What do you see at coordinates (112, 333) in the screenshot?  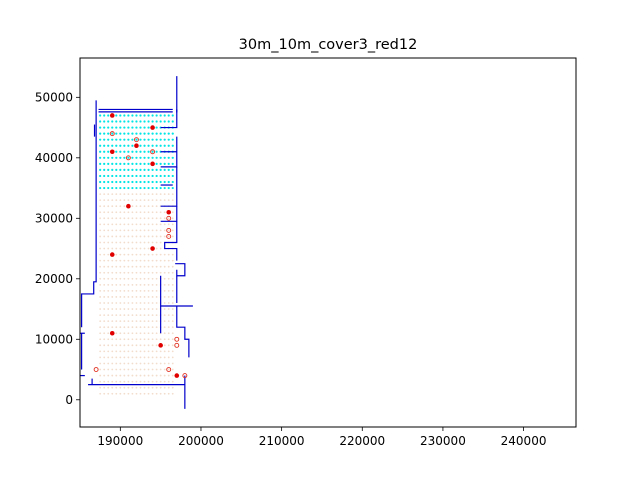 I see `selected-point` at bounding box center [112, 333].